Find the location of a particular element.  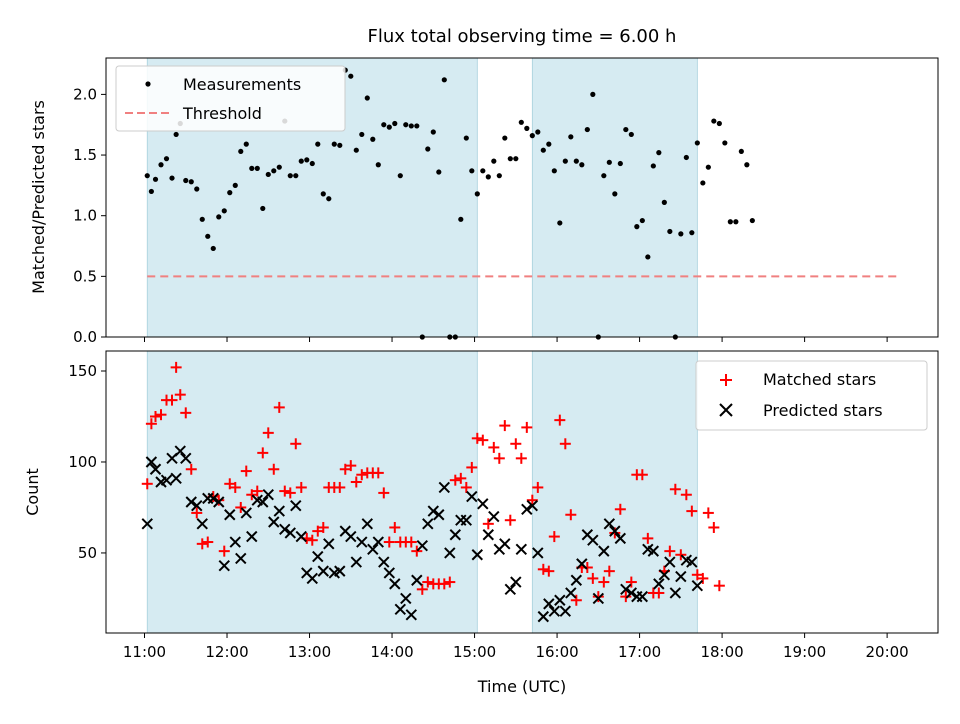

chart-title: Flux total observing time = 6.00 h is located at coordinates (522, 36).